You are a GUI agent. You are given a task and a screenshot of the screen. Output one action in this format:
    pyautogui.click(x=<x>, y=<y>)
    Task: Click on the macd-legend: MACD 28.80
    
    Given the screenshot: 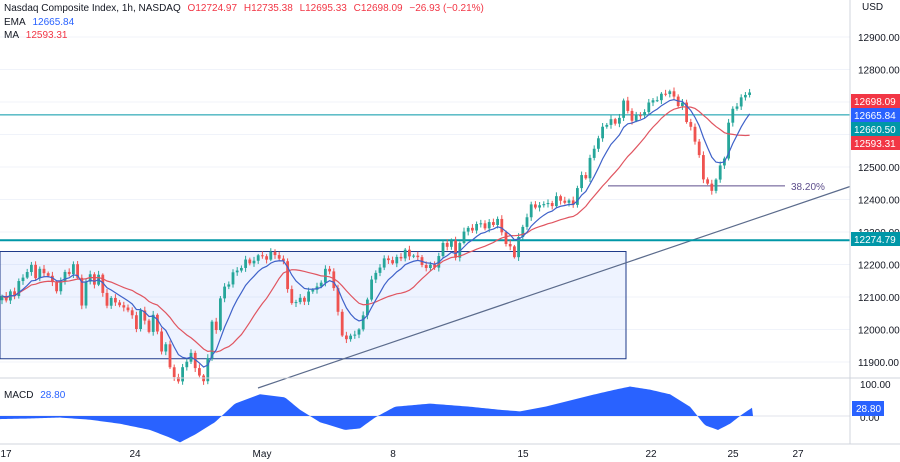 What is the action you would take?
    pyautogui.click(x=34, y=395)
    